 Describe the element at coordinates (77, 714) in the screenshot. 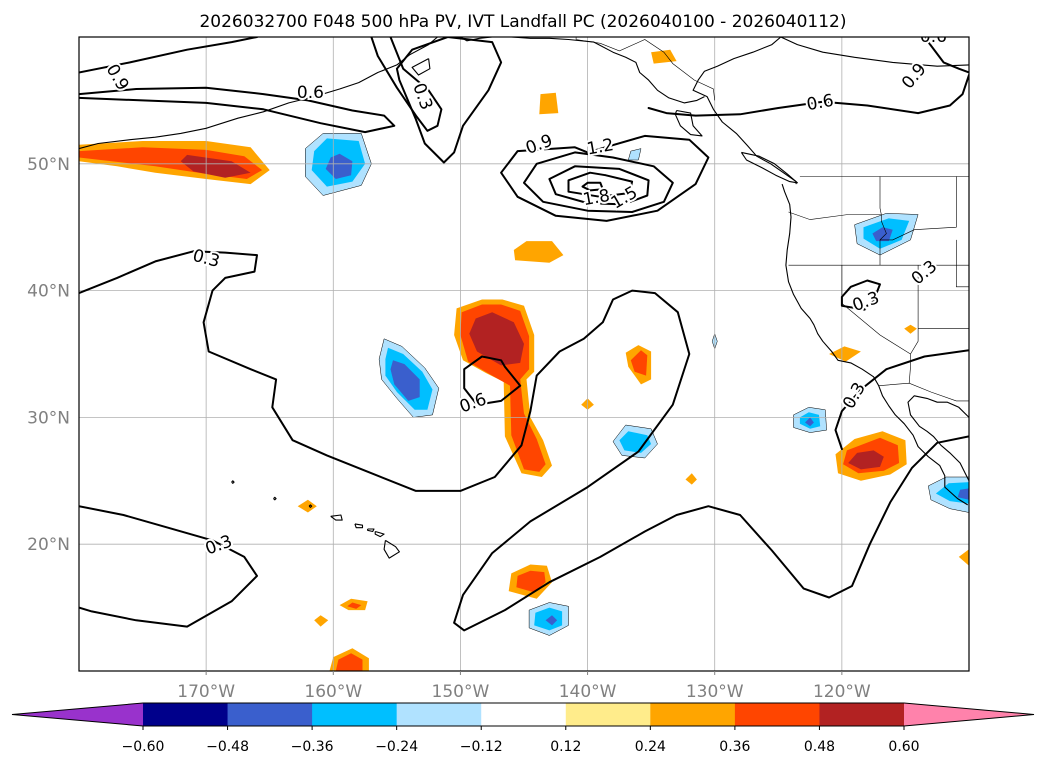

I see `colorbar-extend-min` at that location.